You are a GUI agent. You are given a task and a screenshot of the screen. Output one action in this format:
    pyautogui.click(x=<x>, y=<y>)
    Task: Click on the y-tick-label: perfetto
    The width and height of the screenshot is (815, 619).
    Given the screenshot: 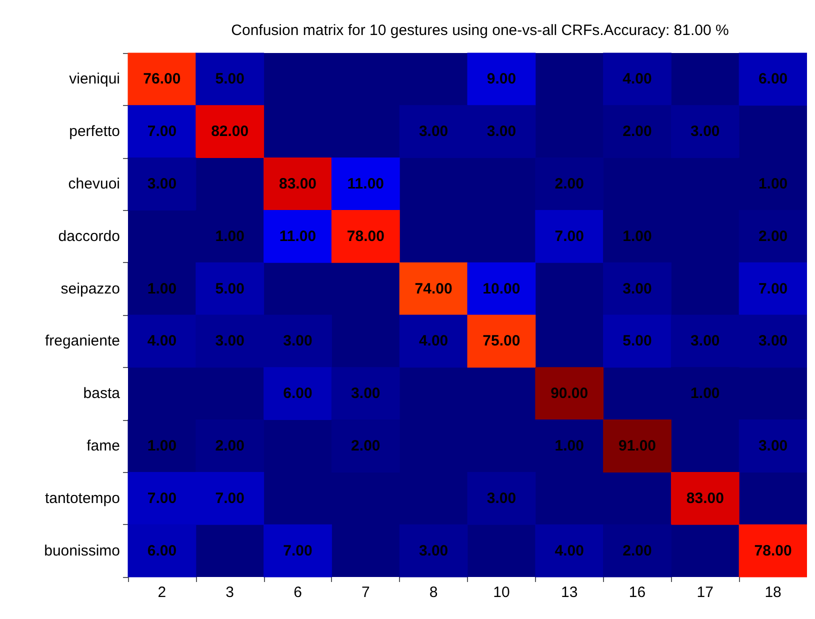 What is the action you would take?
    pyautogui.click(x=94, y=131)
    